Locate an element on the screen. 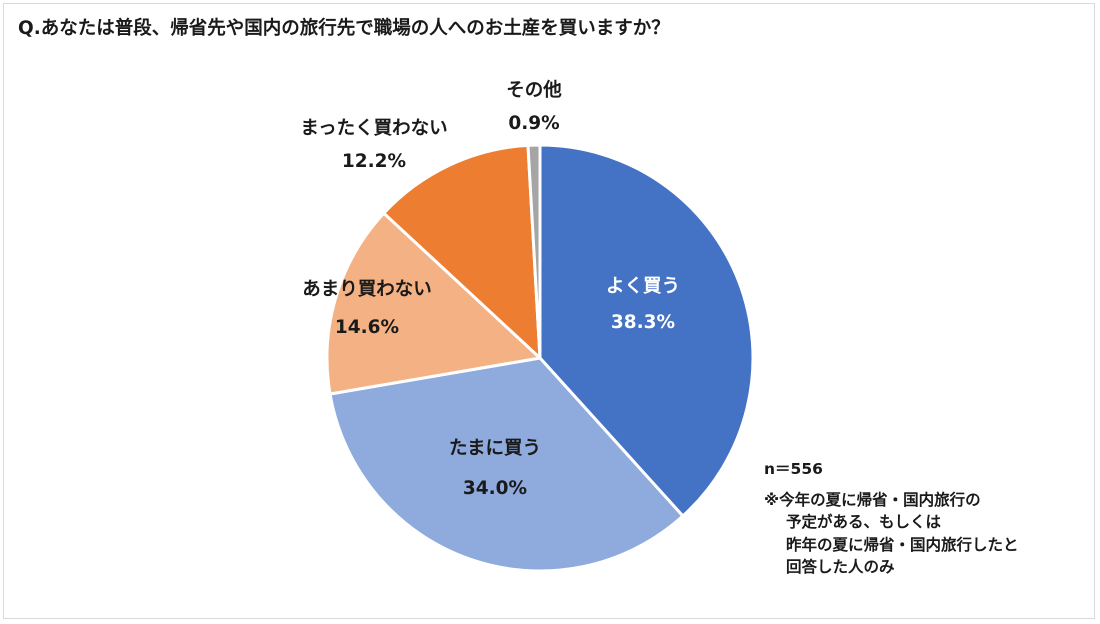  sample-size: n＝556 is located at coordinates (793, 469).